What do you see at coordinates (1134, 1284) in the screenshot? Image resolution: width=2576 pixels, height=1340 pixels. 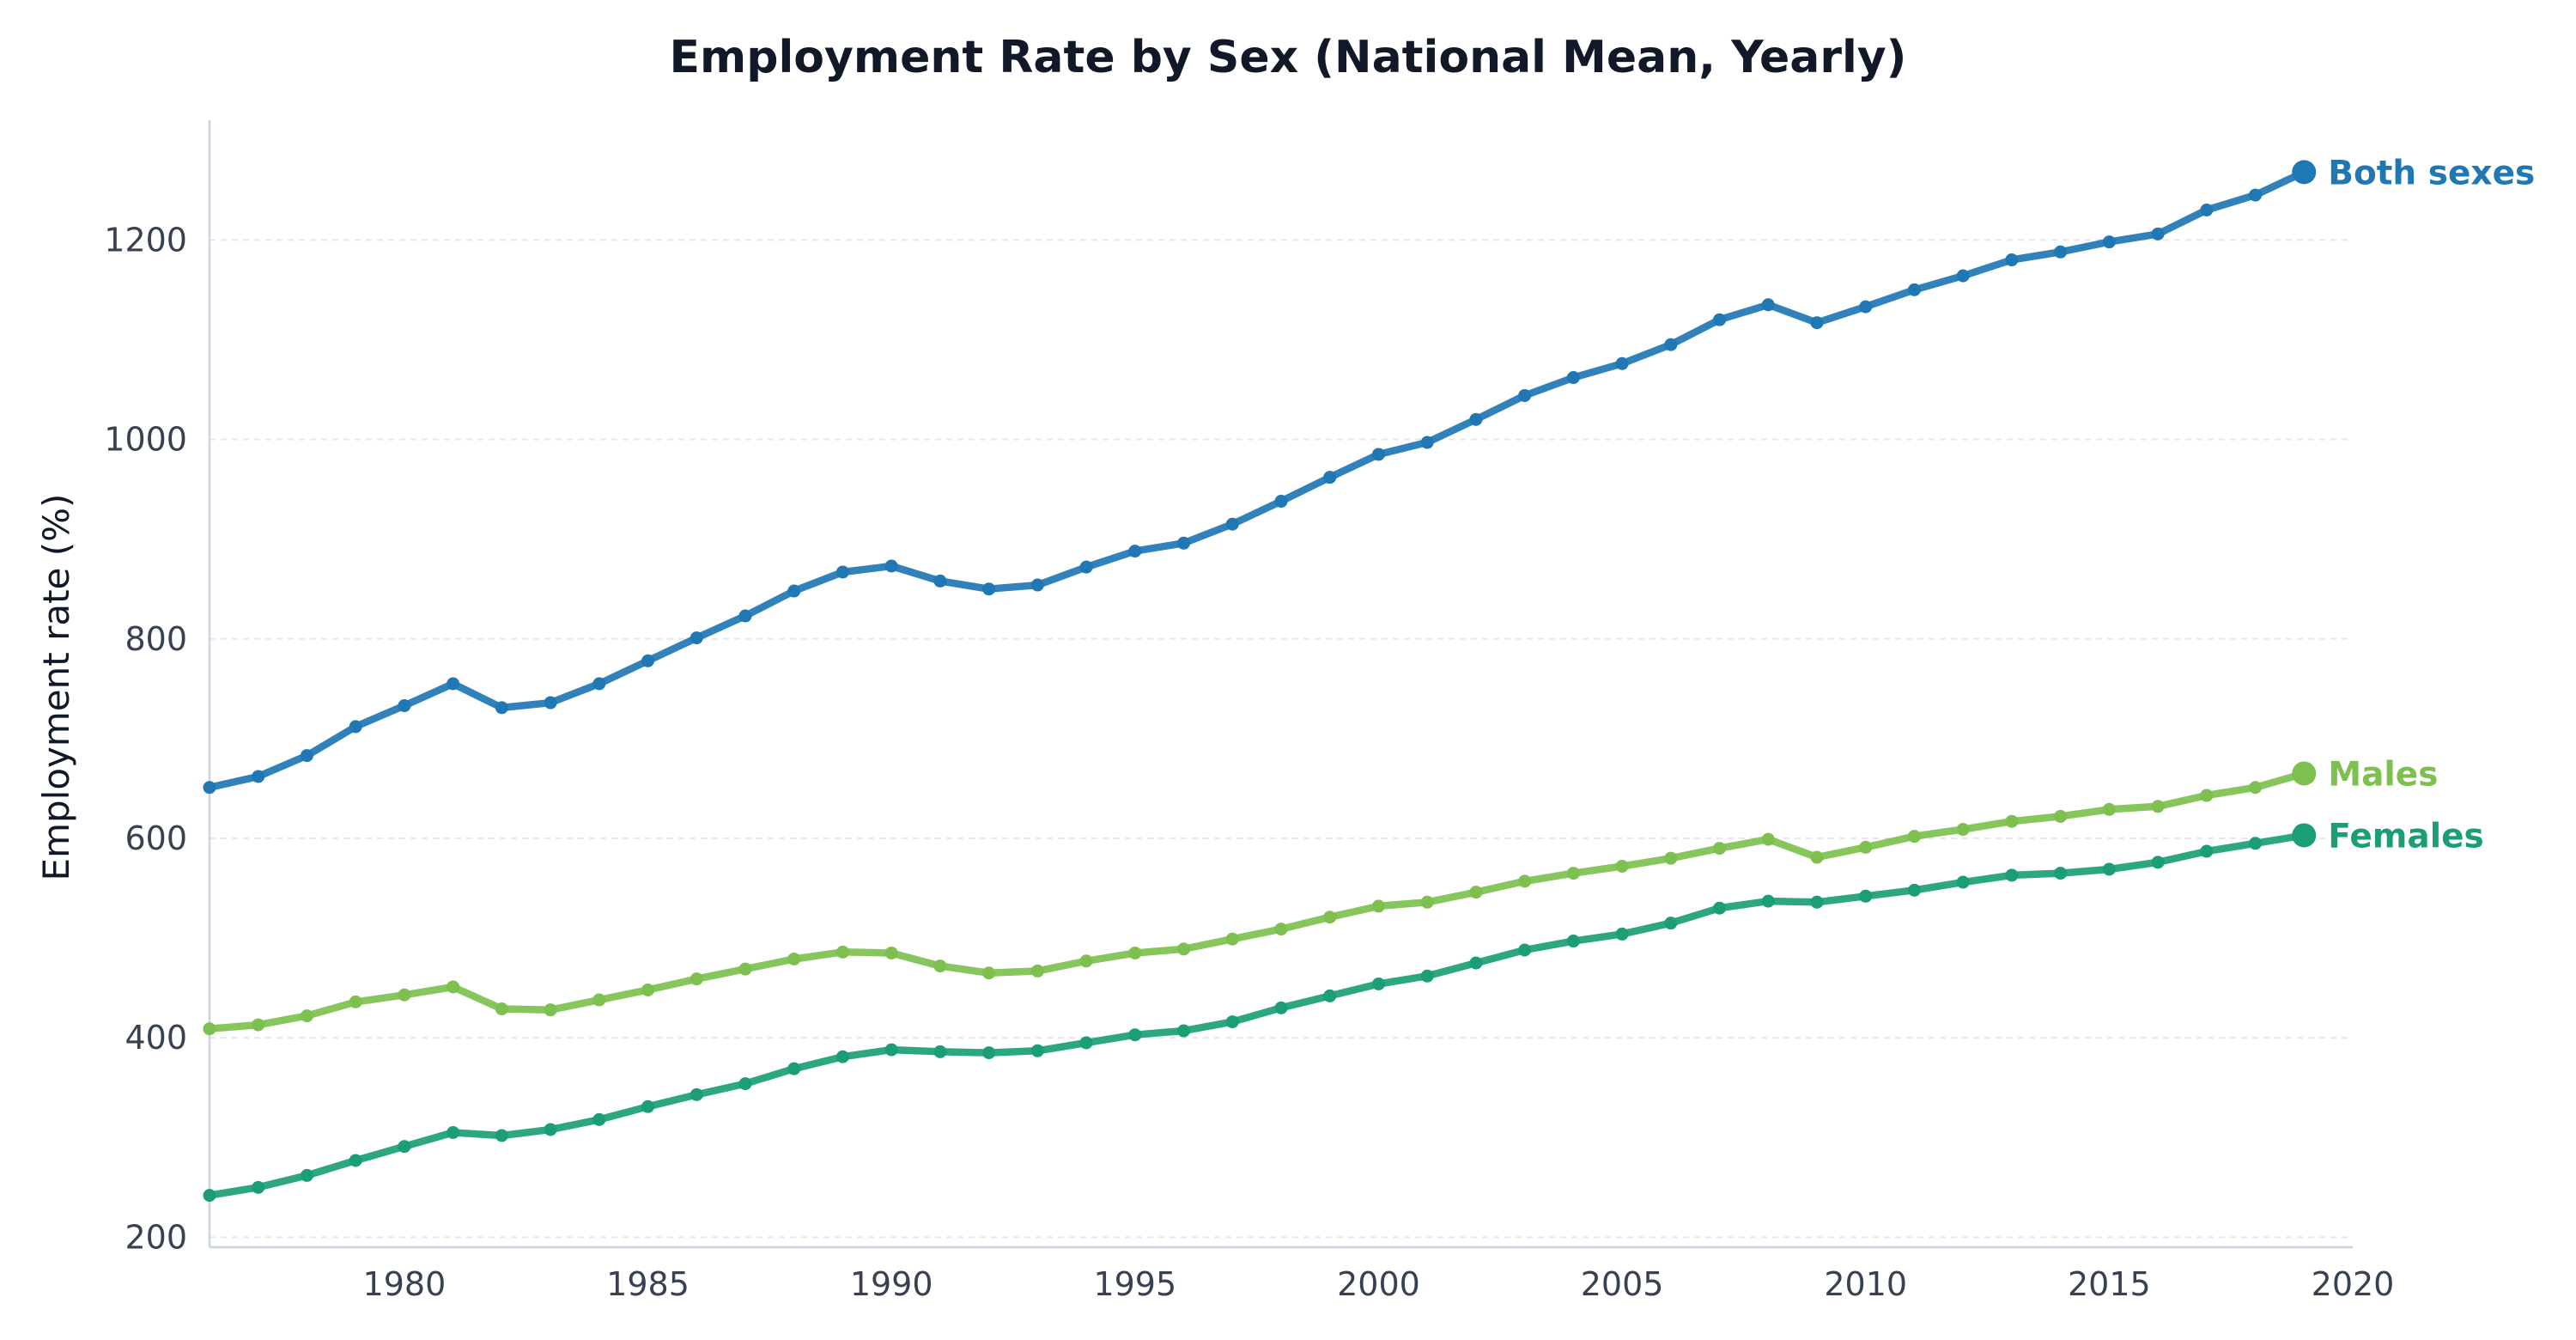 I see `x-tick-label: 1995` at bounding box center [1134, 1284].